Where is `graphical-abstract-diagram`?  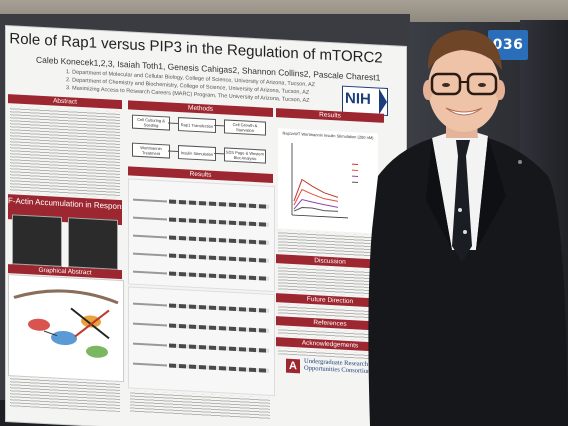
graphical-abstract-diagram is located at coordinates (66, 328).